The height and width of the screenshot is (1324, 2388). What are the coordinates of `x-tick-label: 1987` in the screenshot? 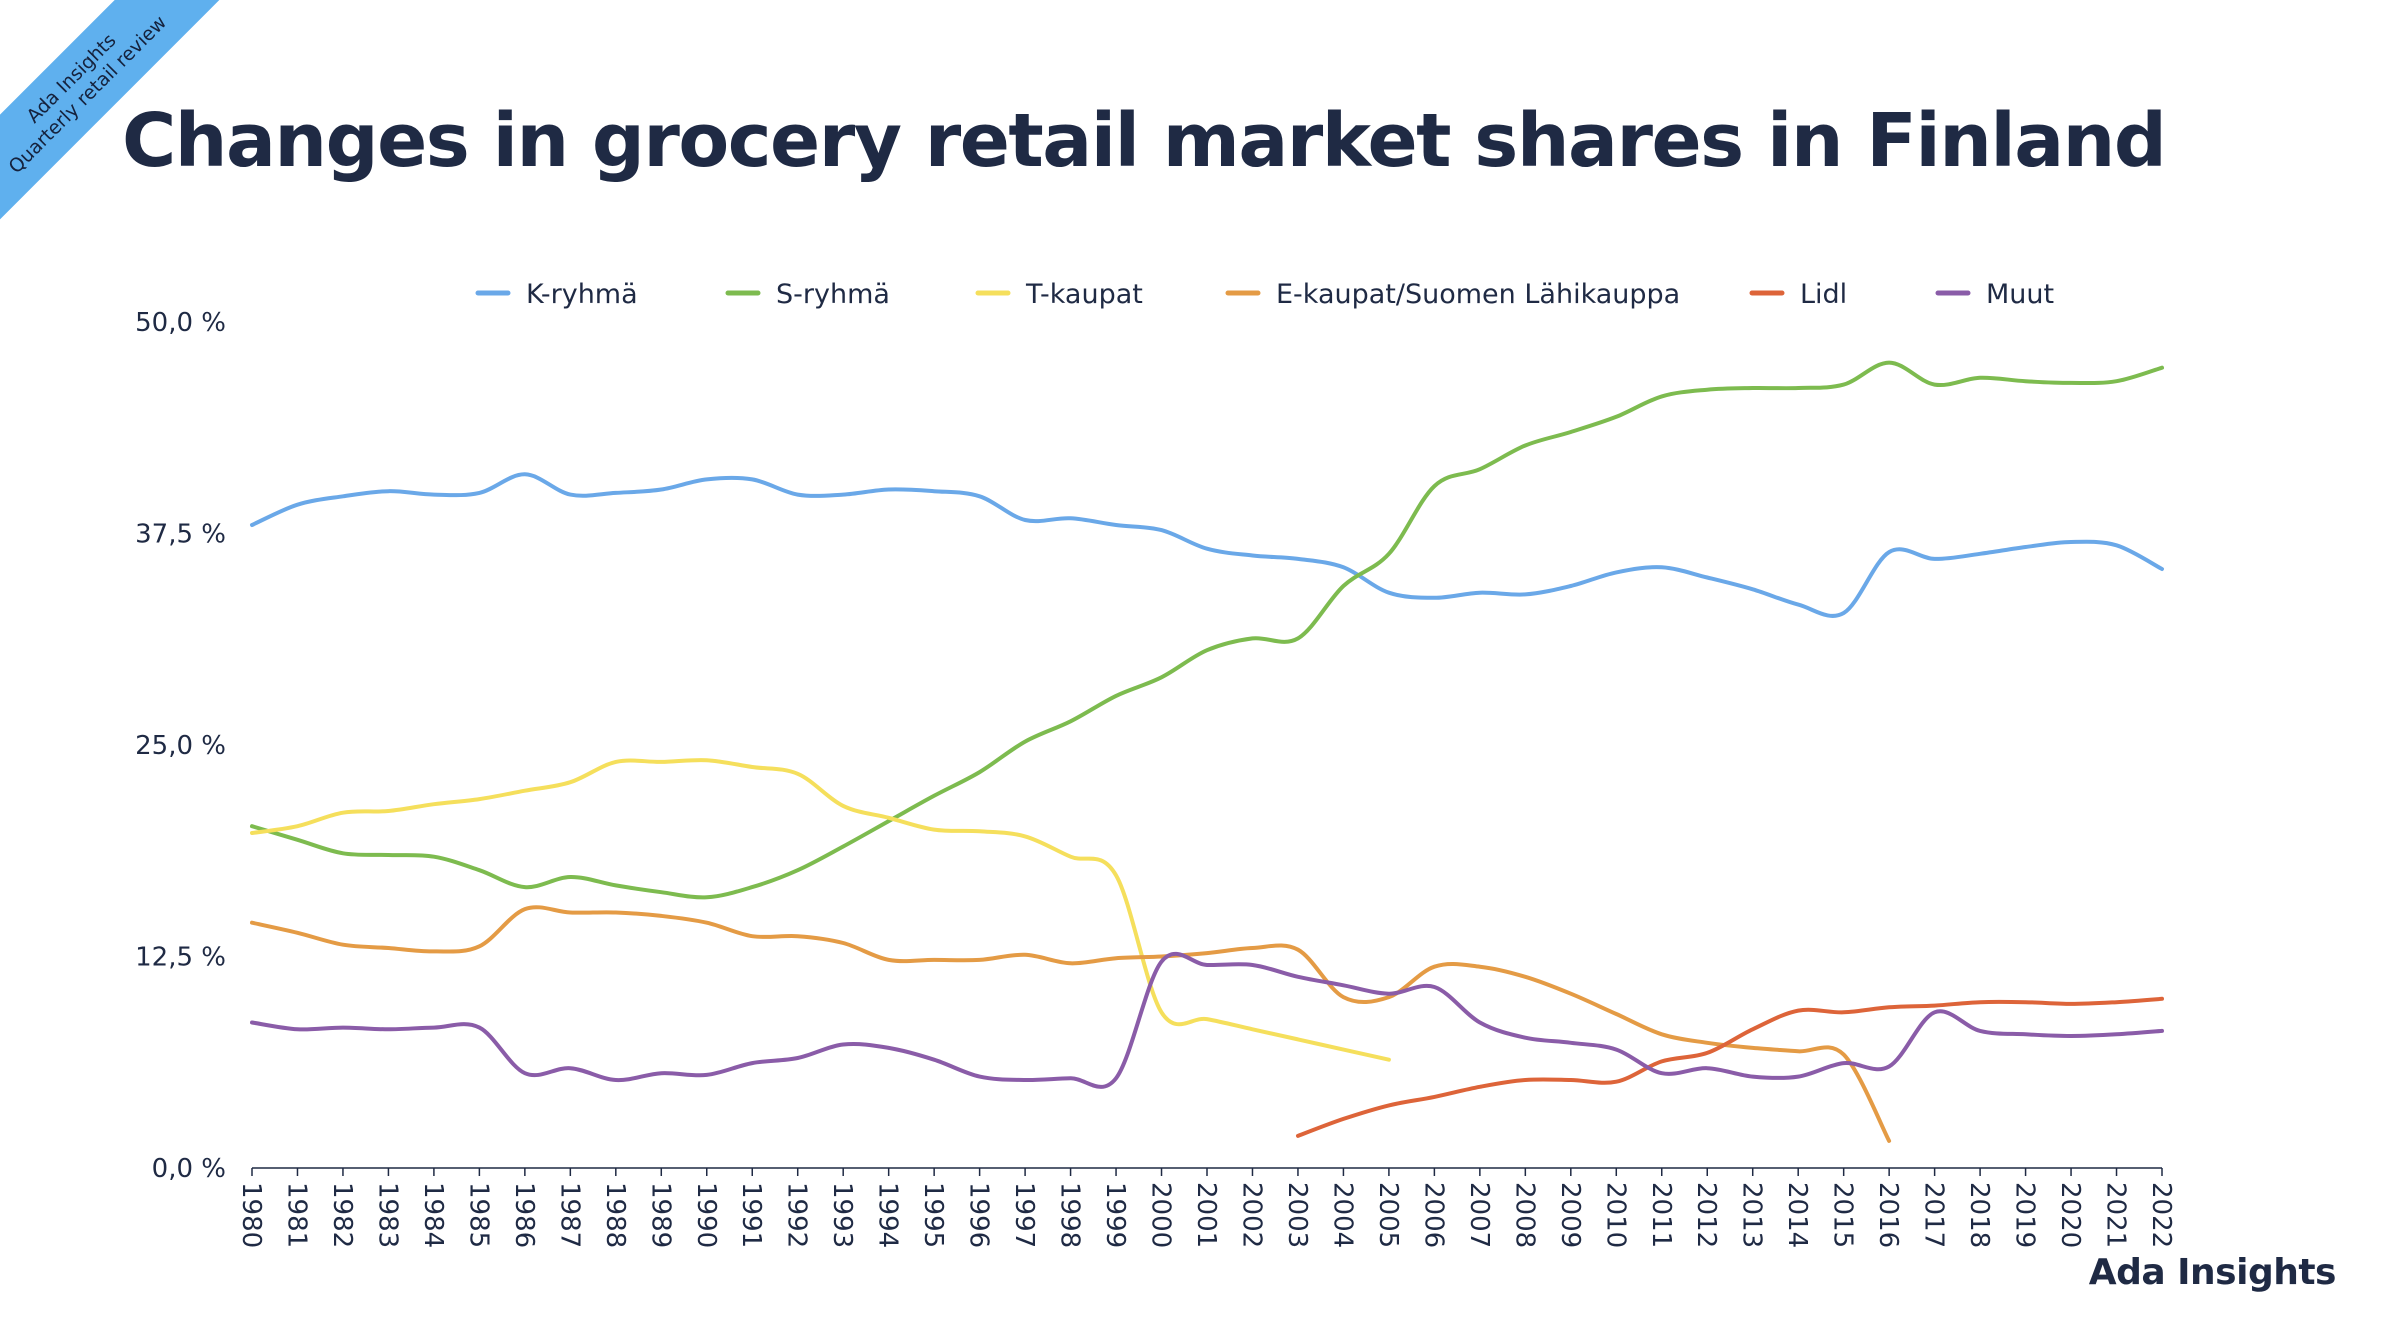 It's located at (569, 1215).